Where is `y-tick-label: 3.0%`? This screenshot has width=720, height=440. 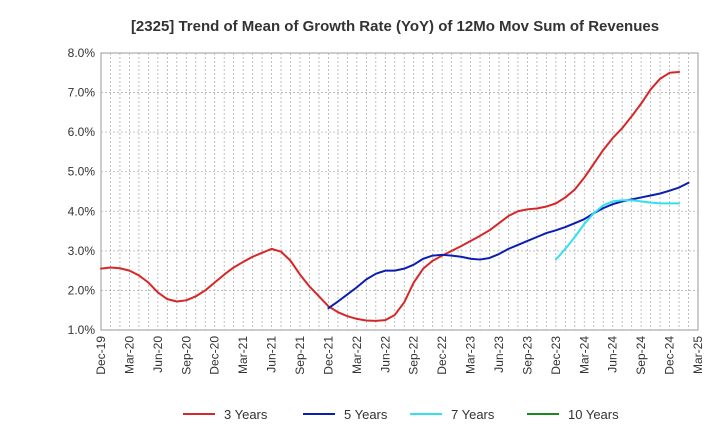 y-tick-label: 3.0% is located at coordinates (82, 251).